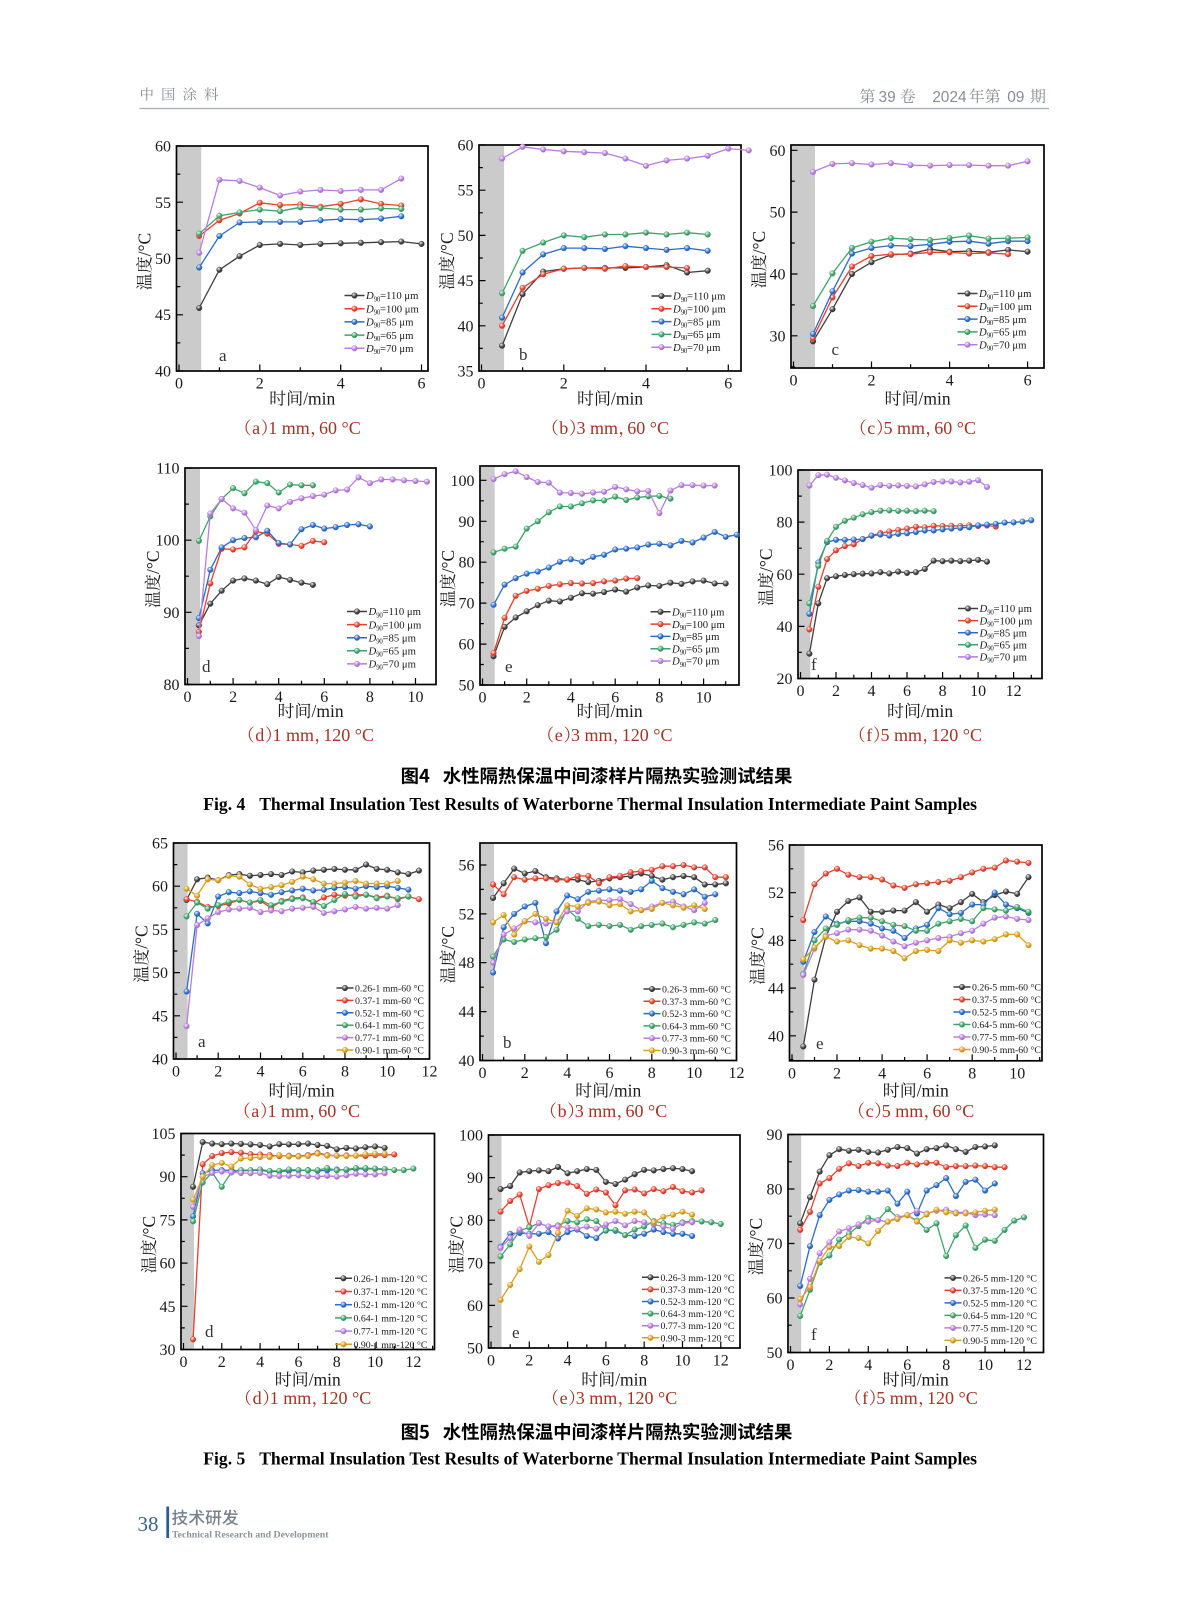 The image size is (1187, 1605). Describe the element at coordinates (389, 1051) in the screenshot. I see `svg-text: 0.90-1 mm-60 °C` at that location.